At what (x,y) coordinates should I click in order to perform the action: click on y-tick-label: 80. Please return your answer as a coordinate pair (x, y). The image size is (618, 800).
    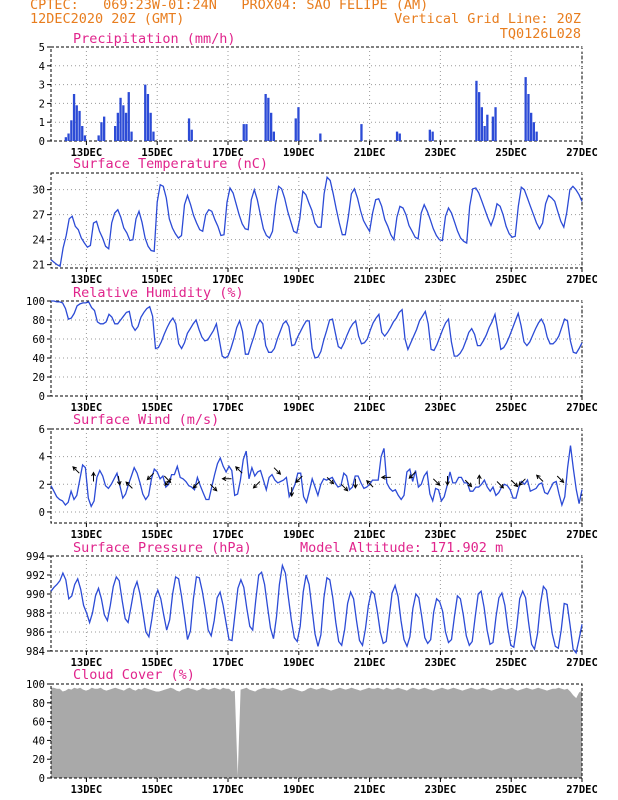
    Looking at the image, I should click on (38, 321).